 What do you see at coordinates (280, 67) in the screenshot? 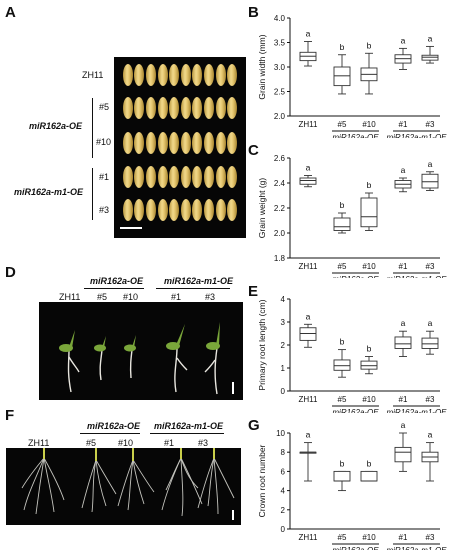
I see `y-tick-label: 3.0` at bounding box center [280, 67].